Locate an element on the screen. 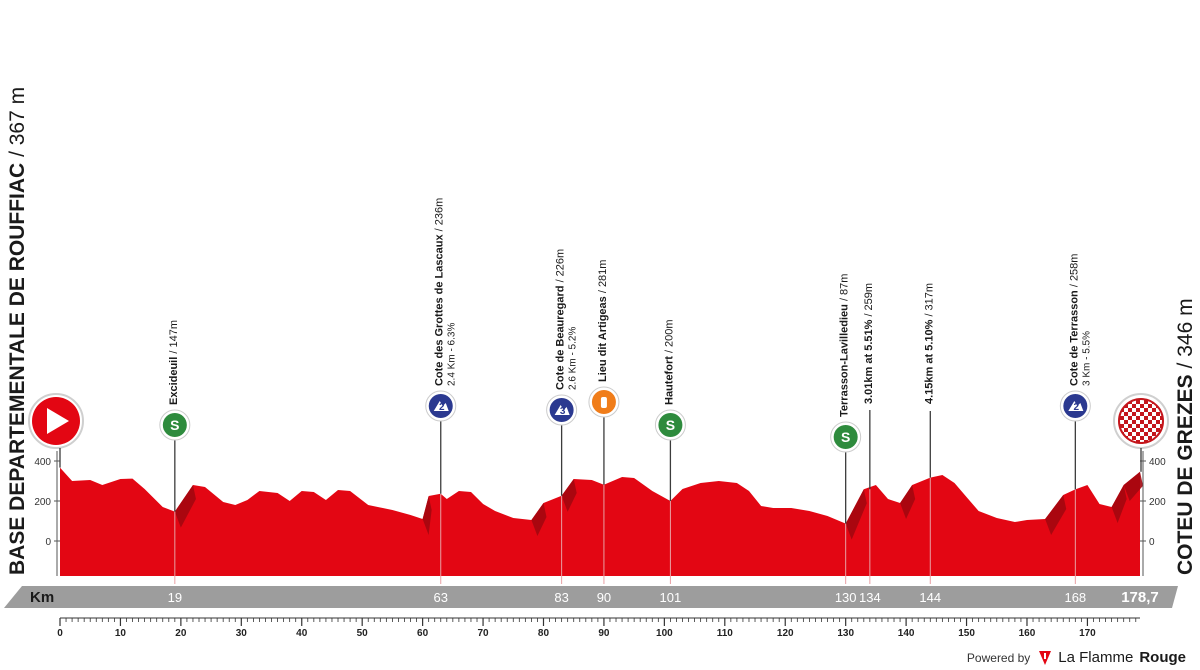 The height and width of the screenshot is (670, 1200). marker-km-101: S Hautefort / 200m is located at coordinates (670, 451).